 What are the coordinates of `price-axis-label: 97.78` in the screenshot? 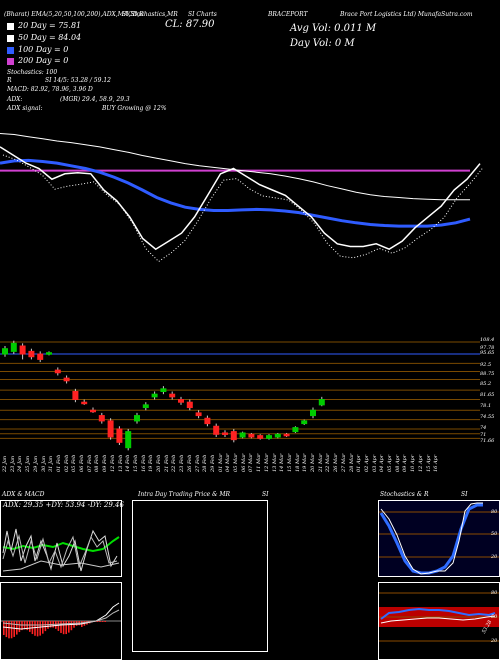 It's located at (487, 348).